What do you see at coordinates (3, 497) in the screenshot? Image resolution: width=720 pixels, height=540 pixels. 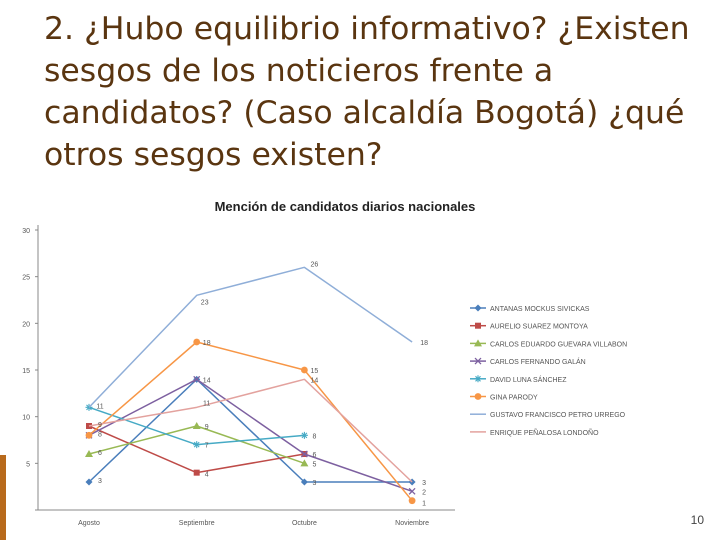 I see `left-accent-bar` at bounding box center [3, 497].